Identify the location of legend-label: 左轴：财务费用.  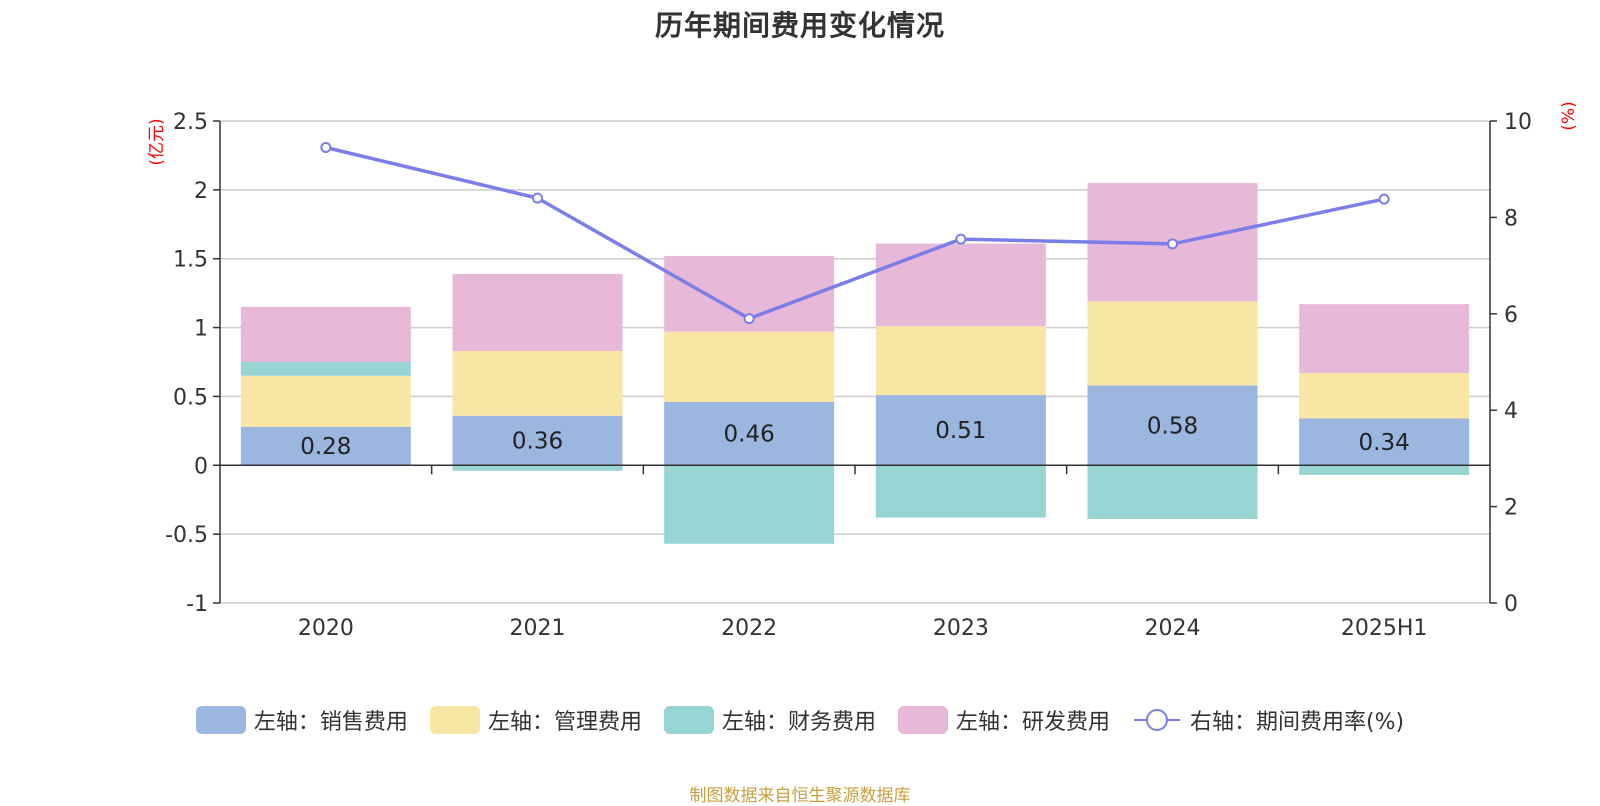
(798, 722).